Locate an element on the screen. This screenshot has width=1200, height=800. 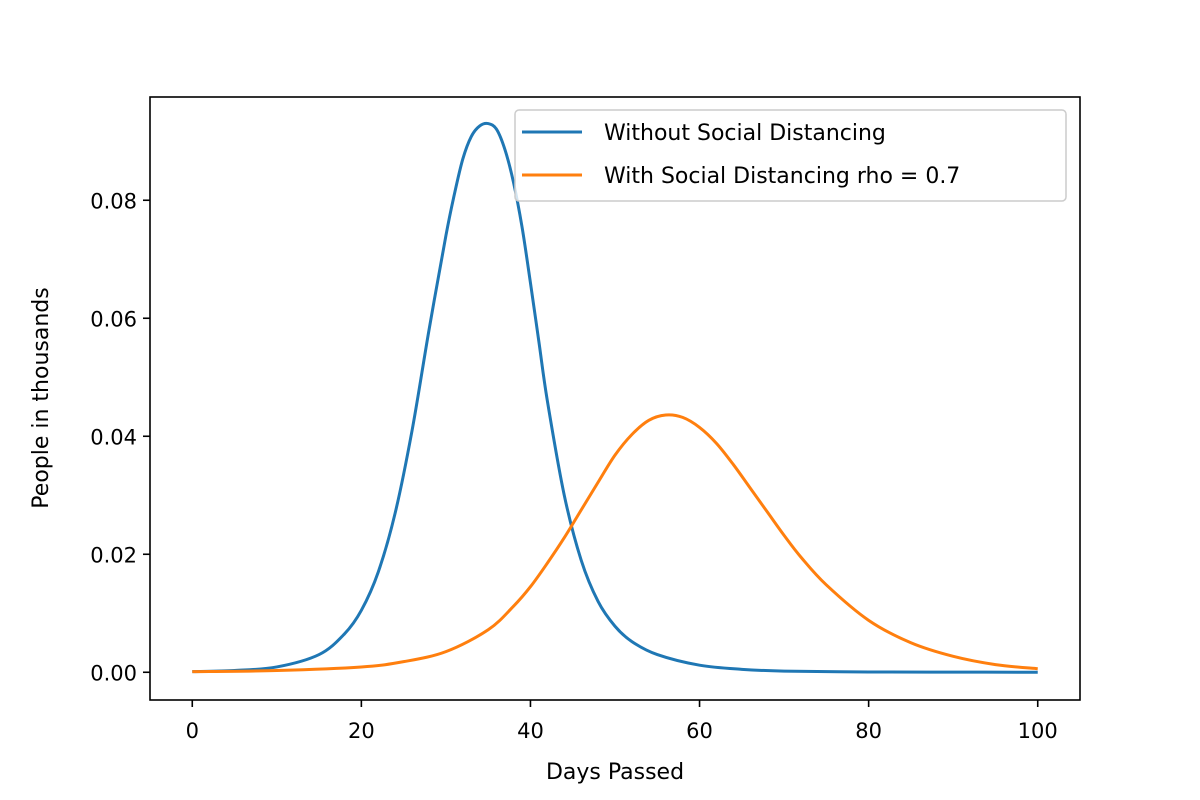
x-tick-label: 40 is located at coordinates (530, 731).